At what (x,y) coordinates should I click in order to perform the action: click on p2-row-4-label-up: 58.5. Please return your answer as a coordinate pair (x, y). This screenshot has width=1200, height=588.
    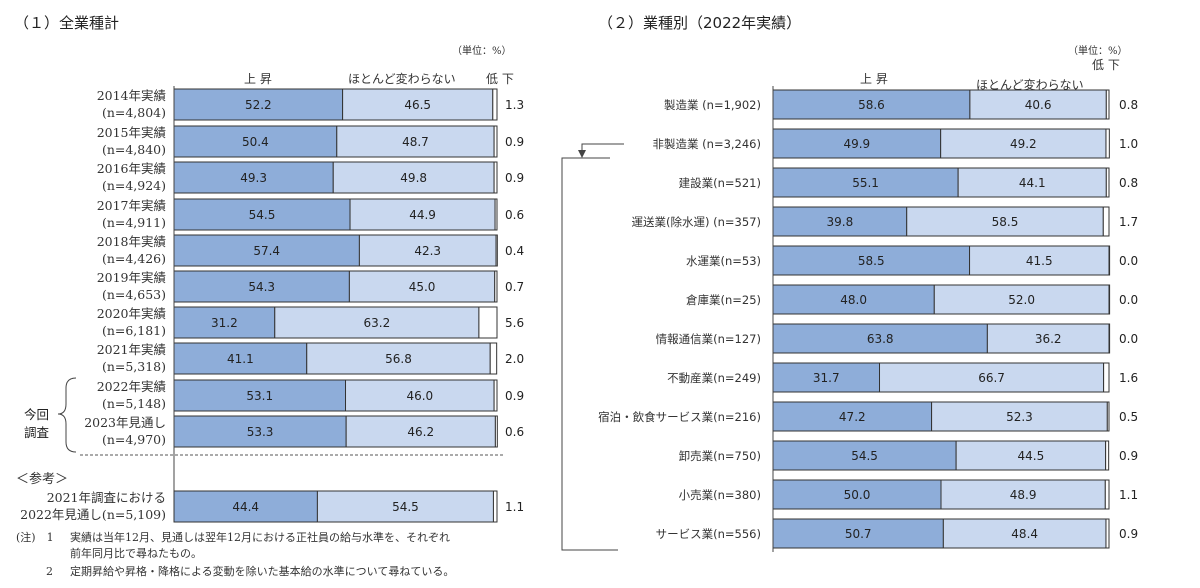
    Looking at the image, I should click on (871, 261).